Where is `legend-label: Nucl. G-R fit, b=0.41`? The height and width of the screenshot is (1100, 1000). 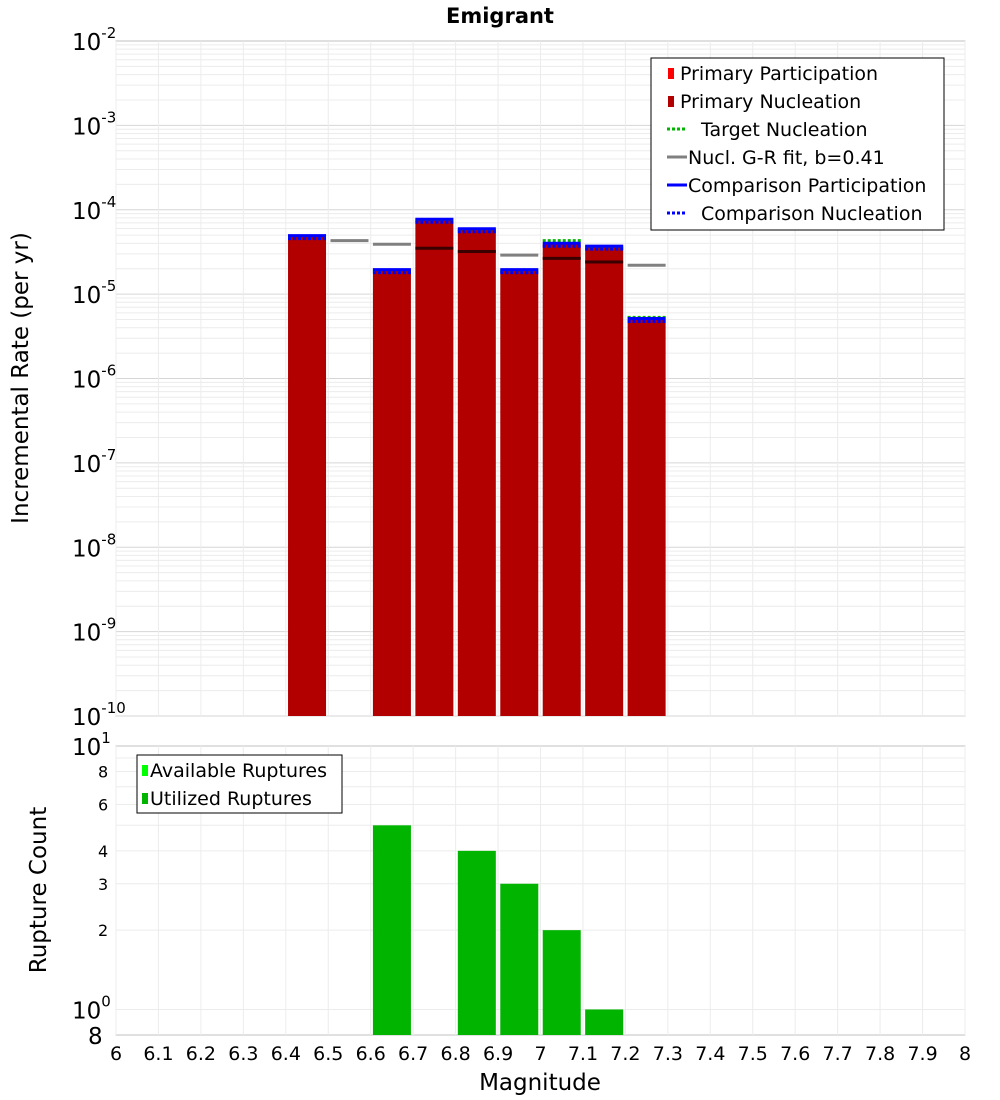
legend-label: Nucl. G-R fit, b=0.41 is located at coordinates (786, 158).